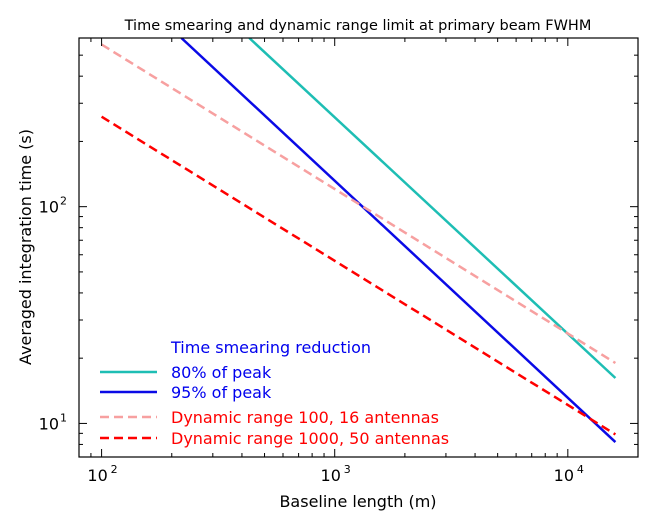 This screenshot has height=517, width=663. Describe the element at coordinates (580, 469) in the screenshot. I see `x-tick-exponent: 4` at that location.